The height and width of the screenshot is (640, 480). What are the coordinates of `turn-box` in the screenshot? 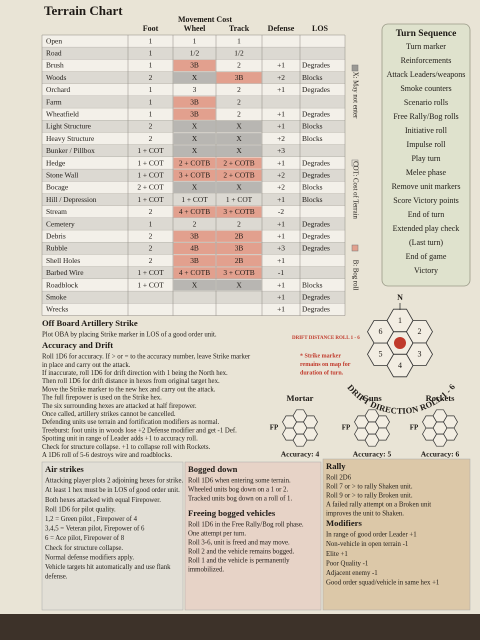 It's located at (426, 155).